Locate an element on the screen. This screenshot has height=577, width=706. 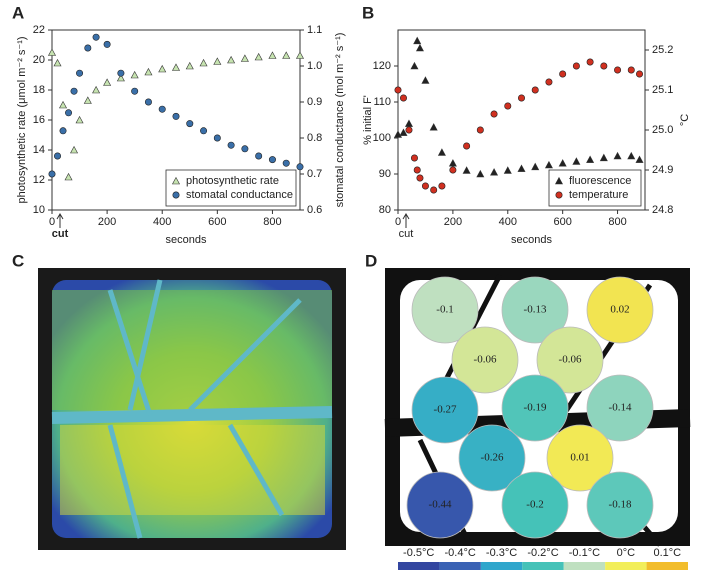
spot-label: -0.18 is located at coordinates (620, 505).